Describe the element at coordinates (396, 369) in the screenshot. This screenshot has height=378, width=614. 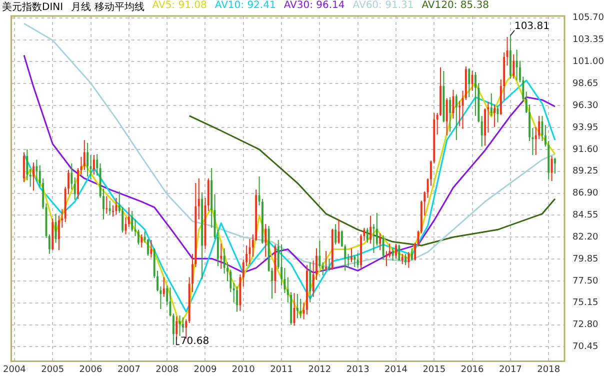
I see `x-tick-label: 2014` at that location.